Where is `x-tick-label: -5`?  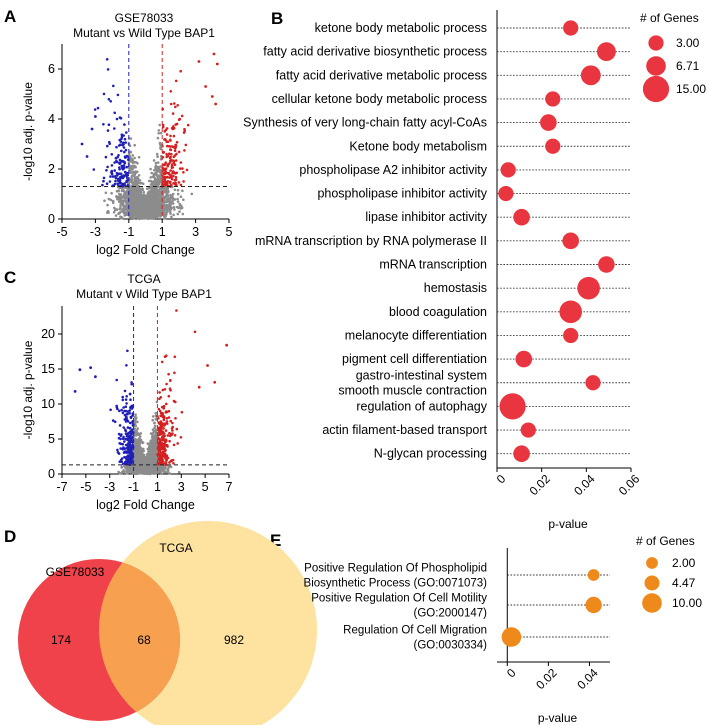
x-tick-label: -5 is located at coordinates (61, 232).